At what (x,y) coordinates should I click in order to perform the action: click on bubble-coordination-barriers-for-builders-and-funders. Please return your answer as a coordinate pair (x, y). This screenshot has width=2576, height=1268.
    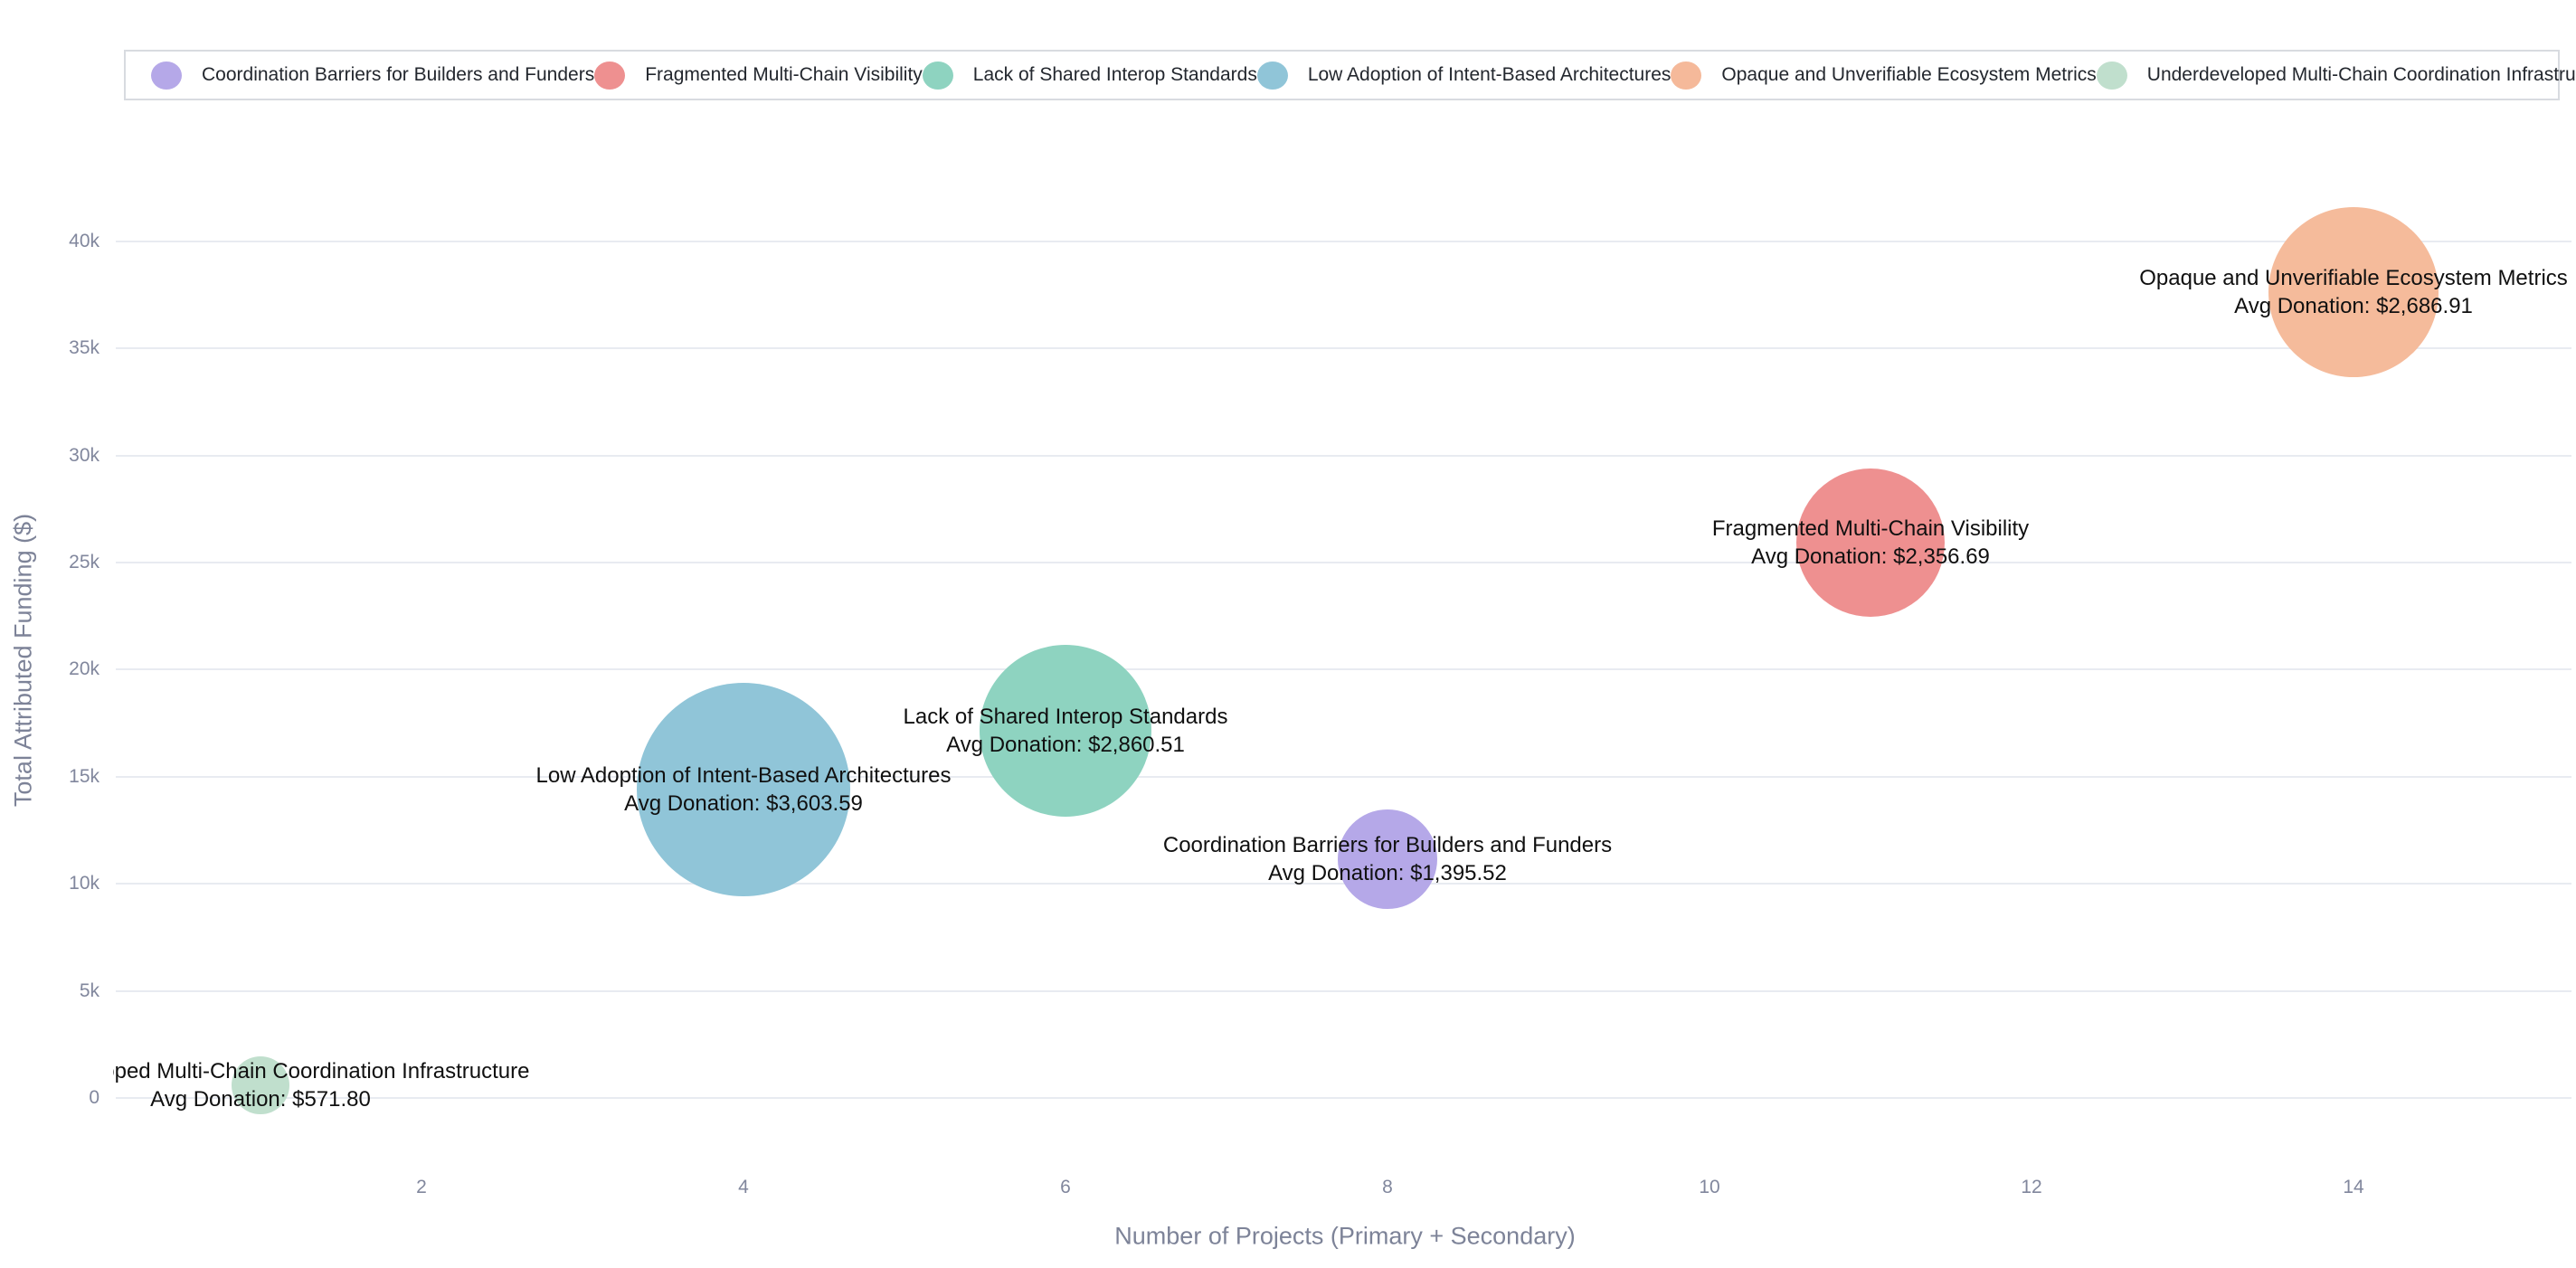
    Looking at the image, I should click on (1388, 859).